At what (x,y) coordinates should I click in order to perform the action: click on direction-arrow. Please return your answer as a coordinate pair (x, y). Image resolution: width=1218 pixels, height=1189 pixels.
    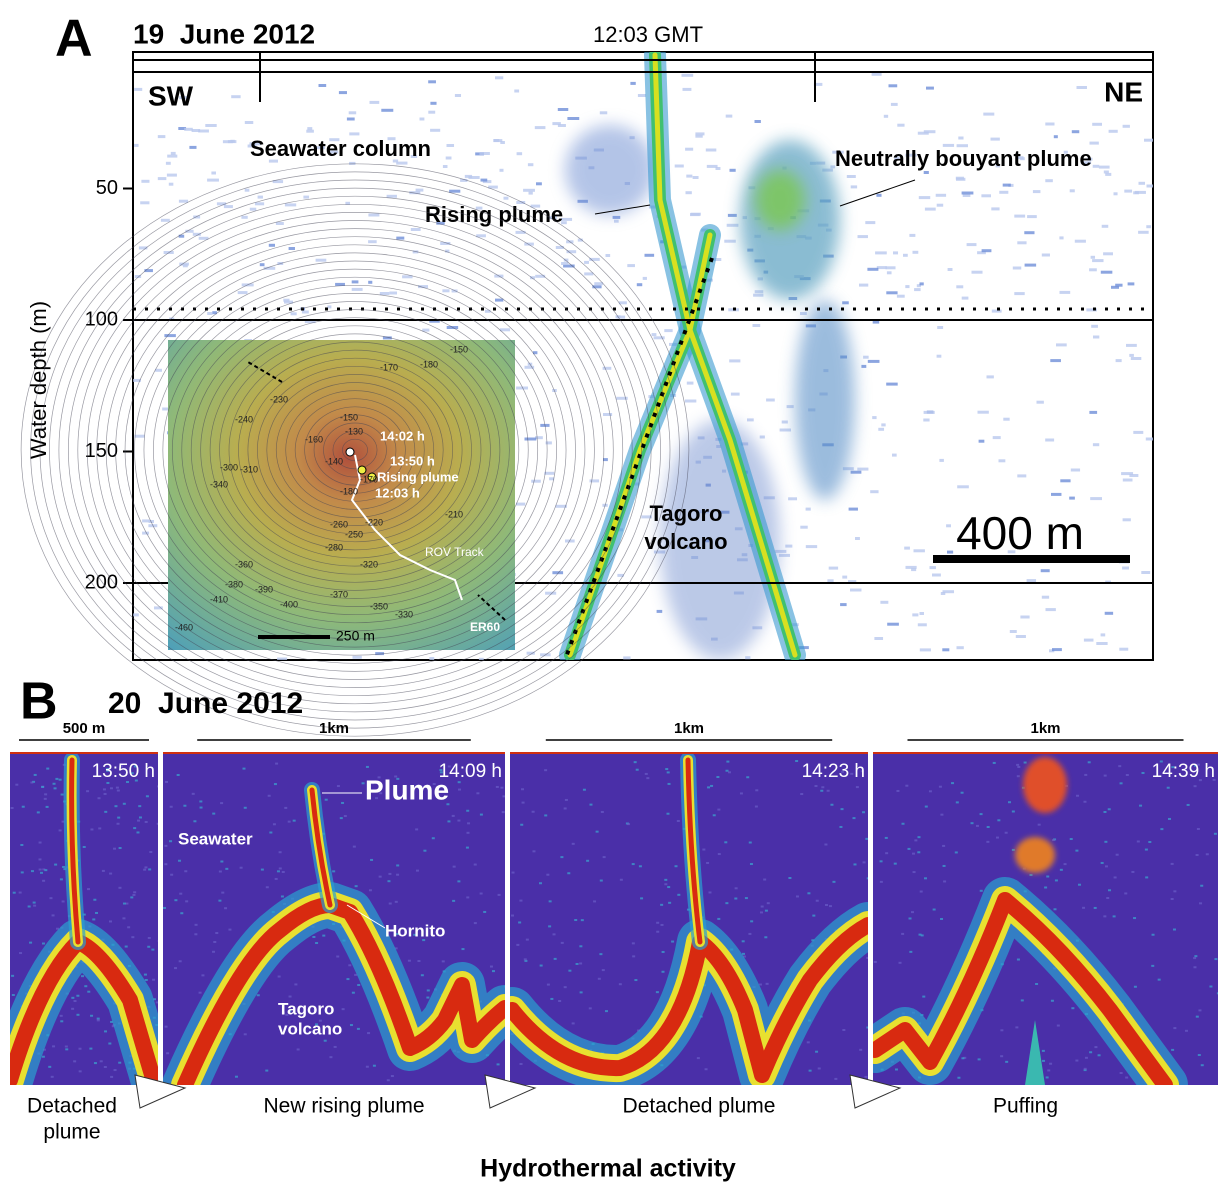
    Looking at the image, I should click on (491, 607).